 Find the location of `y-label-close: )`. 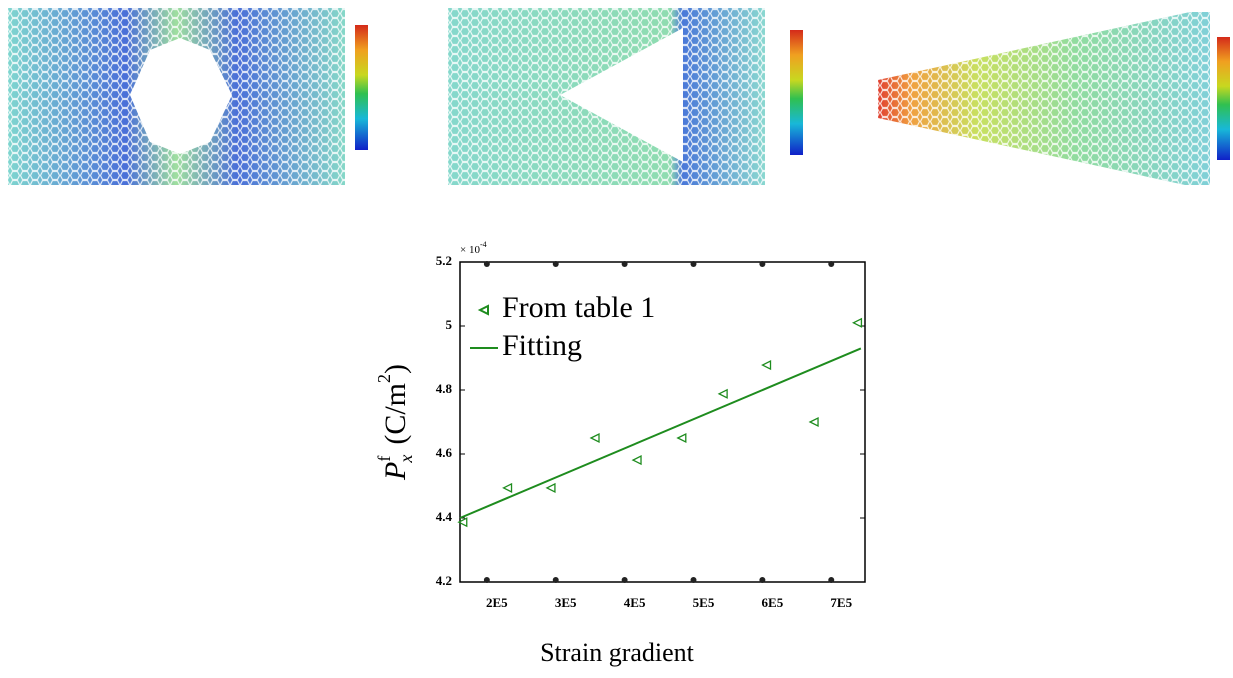

y-label-close: ) is located at coordinates (395, 369).